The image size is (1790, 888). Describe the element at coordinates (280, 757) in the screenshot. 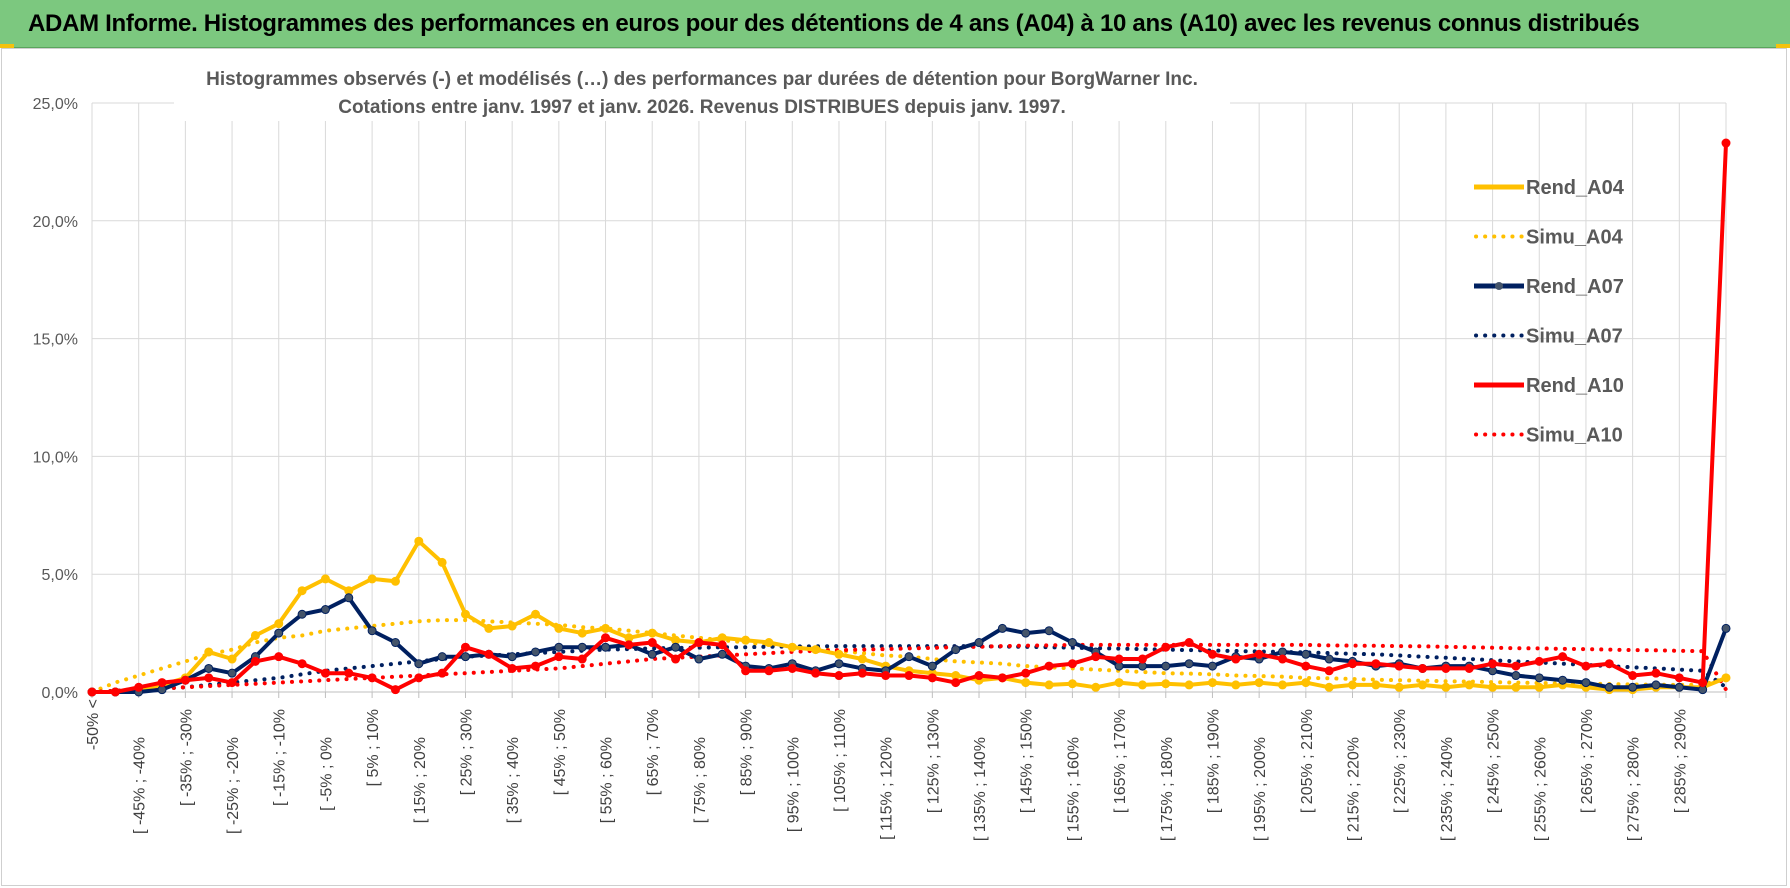

I see `x-tick-label: [ -15% ; -10%` at that location.